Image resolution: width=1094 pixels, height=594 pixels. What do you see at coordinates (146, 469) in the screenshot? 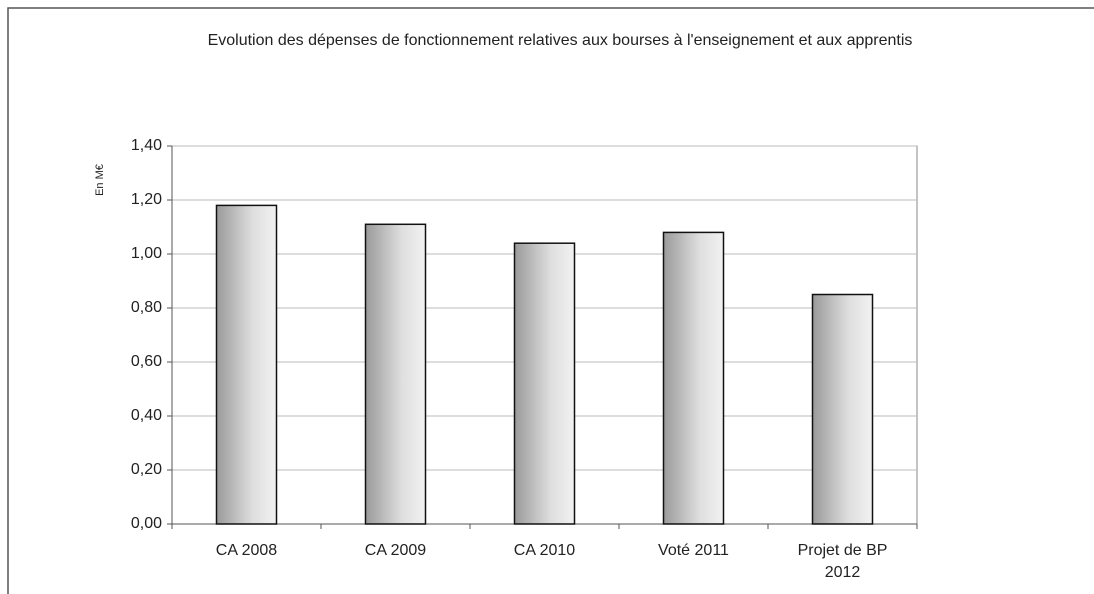
I see `y-tick-label: 0,20` at bounding box center [146, 469].